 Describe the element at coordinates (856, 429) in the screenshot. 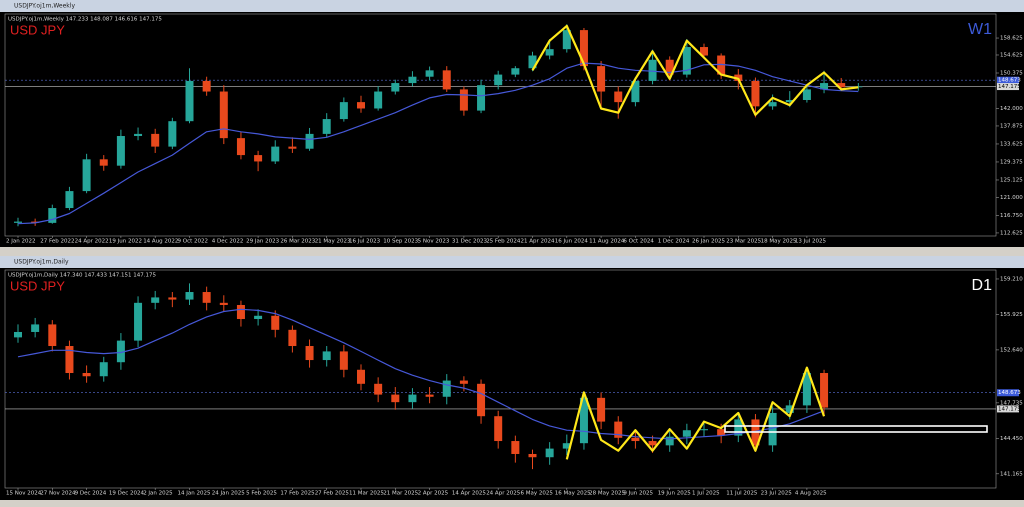

I see `zone-box` at that location.